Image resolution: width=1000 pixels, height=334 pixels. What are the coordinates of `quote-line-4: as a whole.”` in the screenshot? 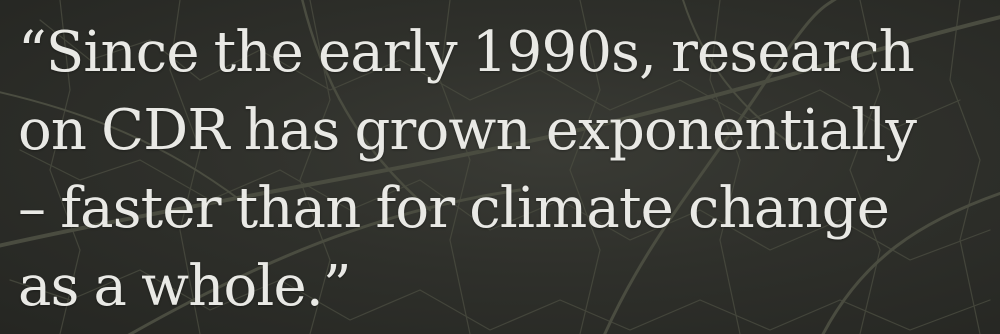 It's located at (185, 286).